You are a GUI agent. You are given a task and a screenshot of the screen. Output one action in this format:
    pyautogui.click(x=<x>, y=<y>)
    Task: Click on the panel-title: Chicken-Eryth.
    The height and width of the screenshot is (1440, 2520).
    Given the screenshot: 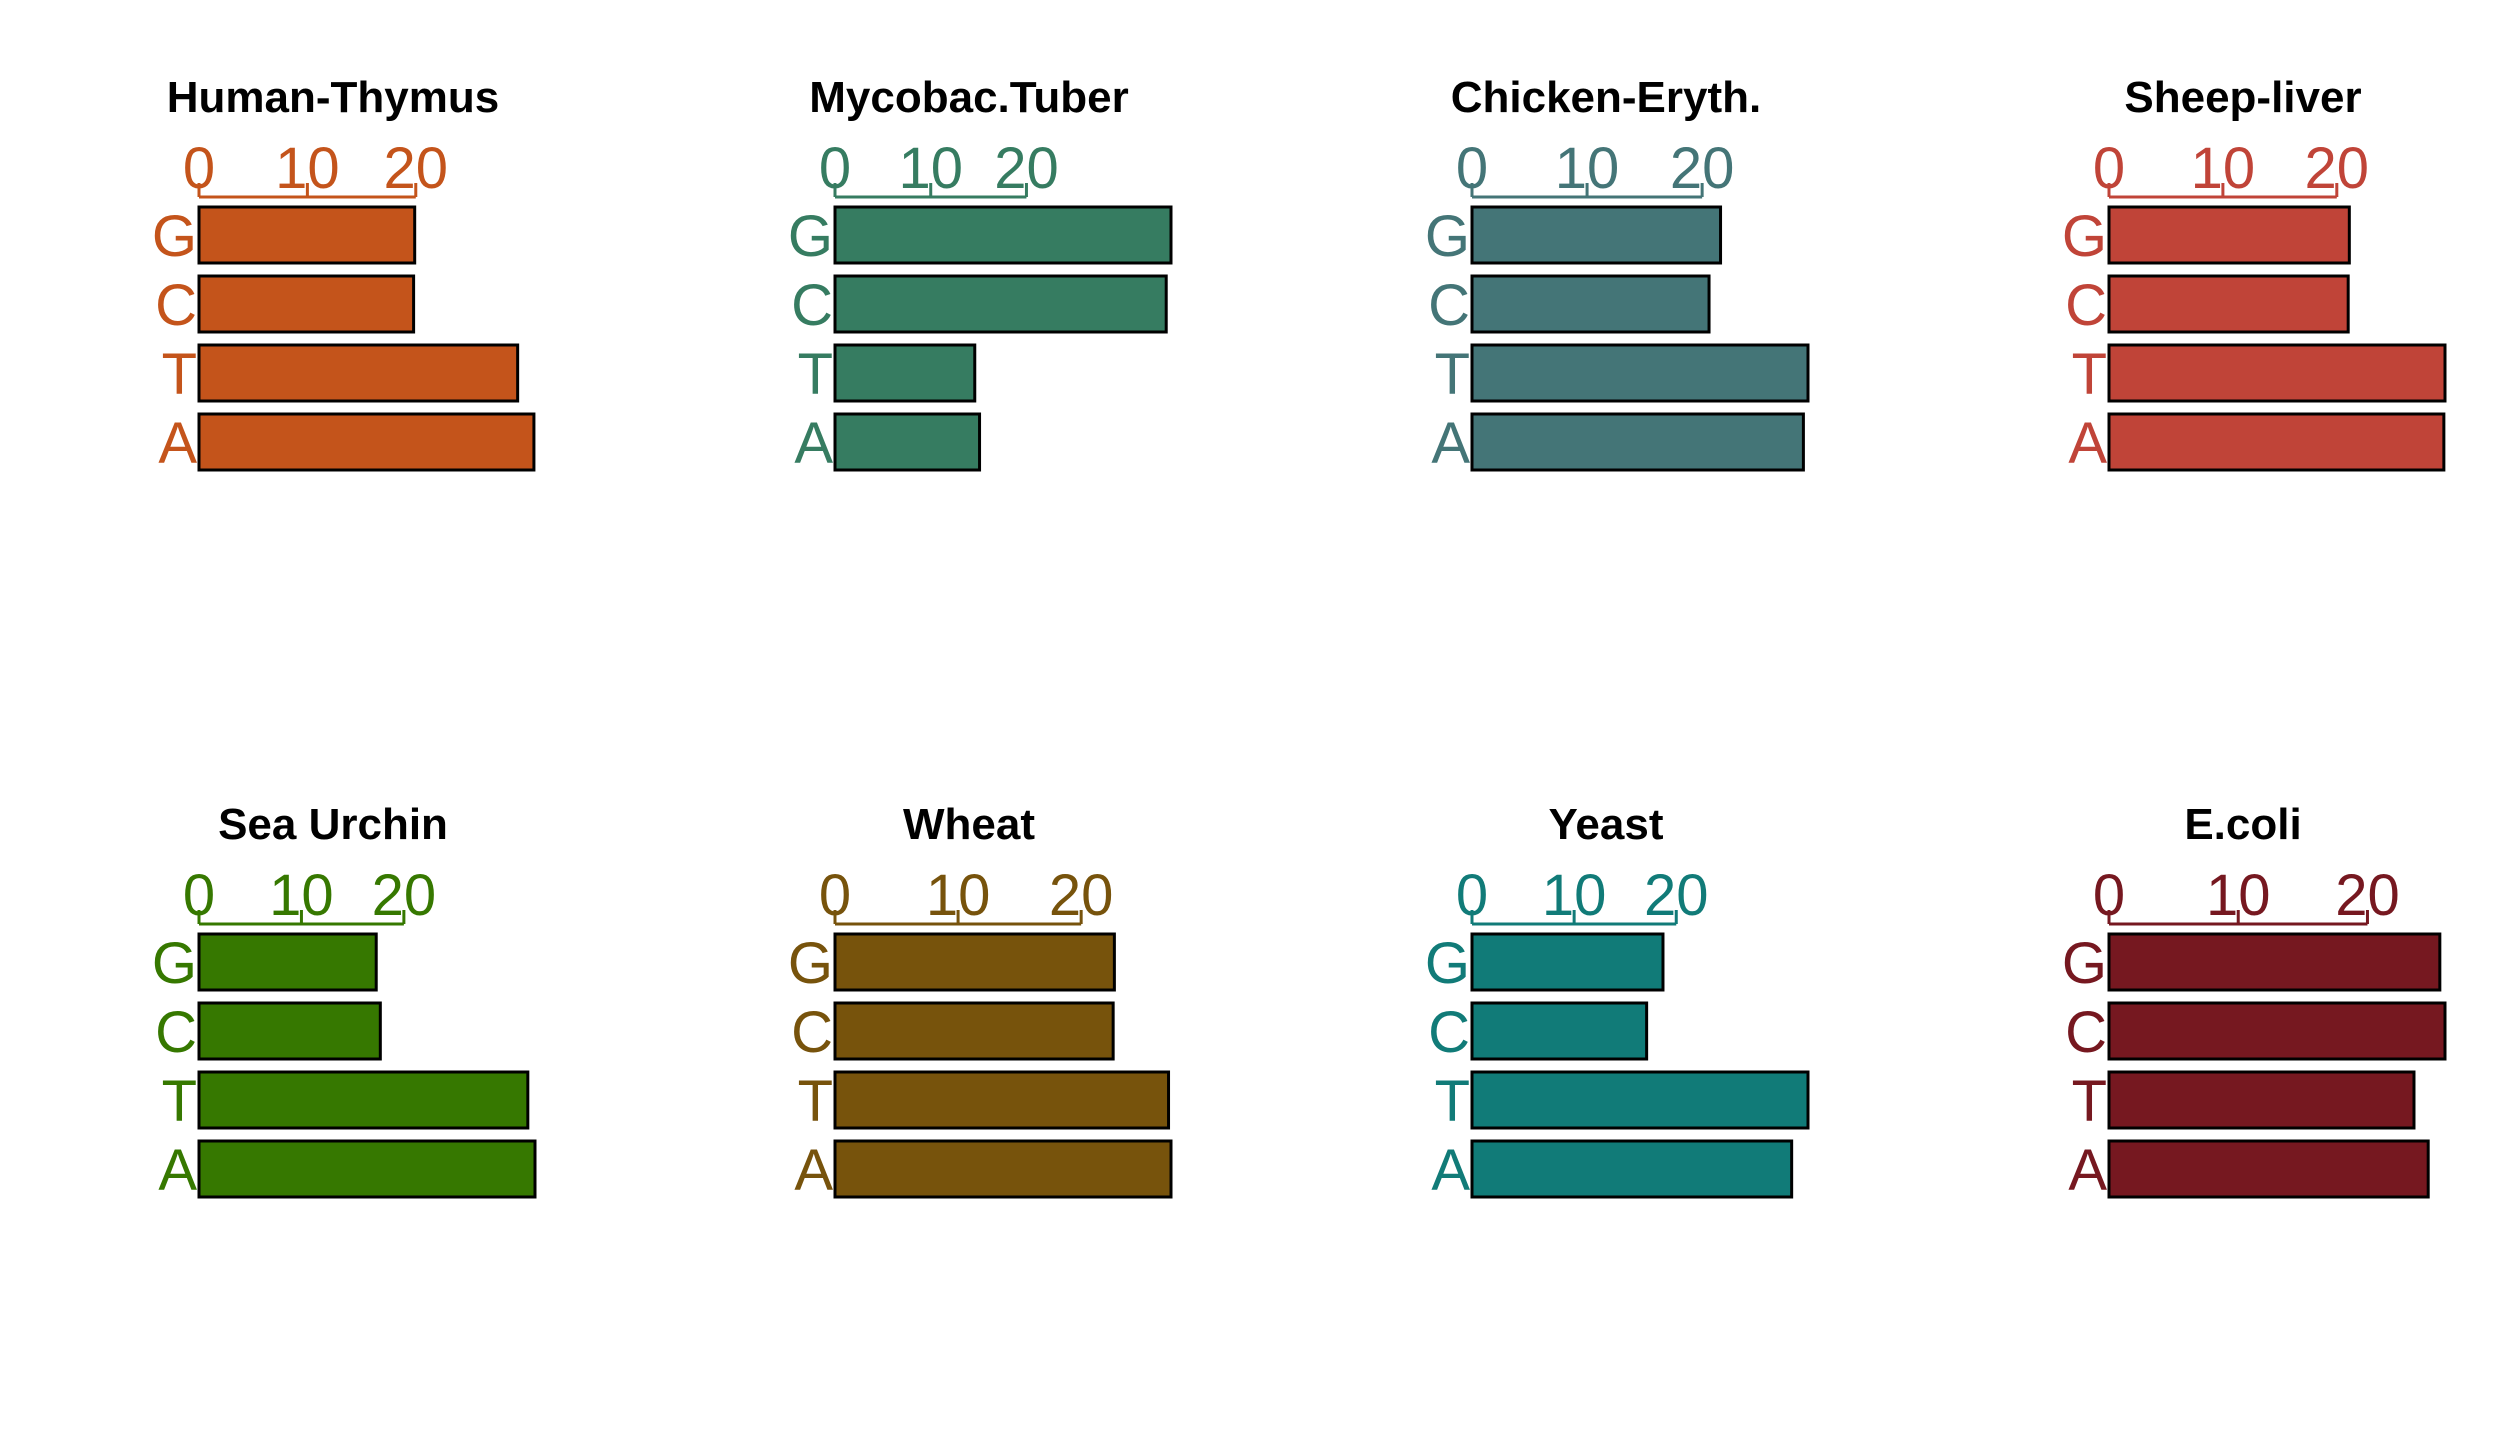 What is the action you would take?
    pyautogui.click(x=1606, y=97)
    